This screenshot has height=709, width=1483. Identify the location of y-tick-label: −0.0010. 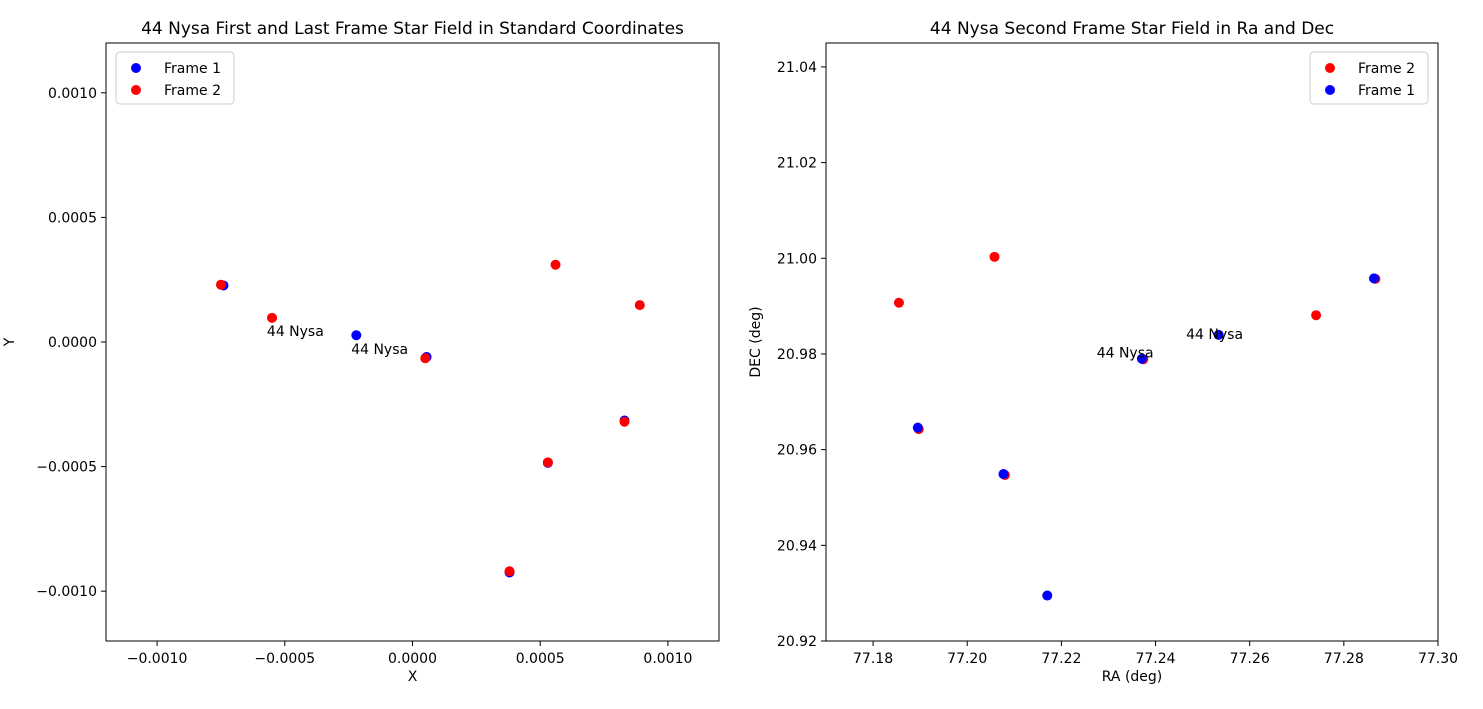
(66, 592).